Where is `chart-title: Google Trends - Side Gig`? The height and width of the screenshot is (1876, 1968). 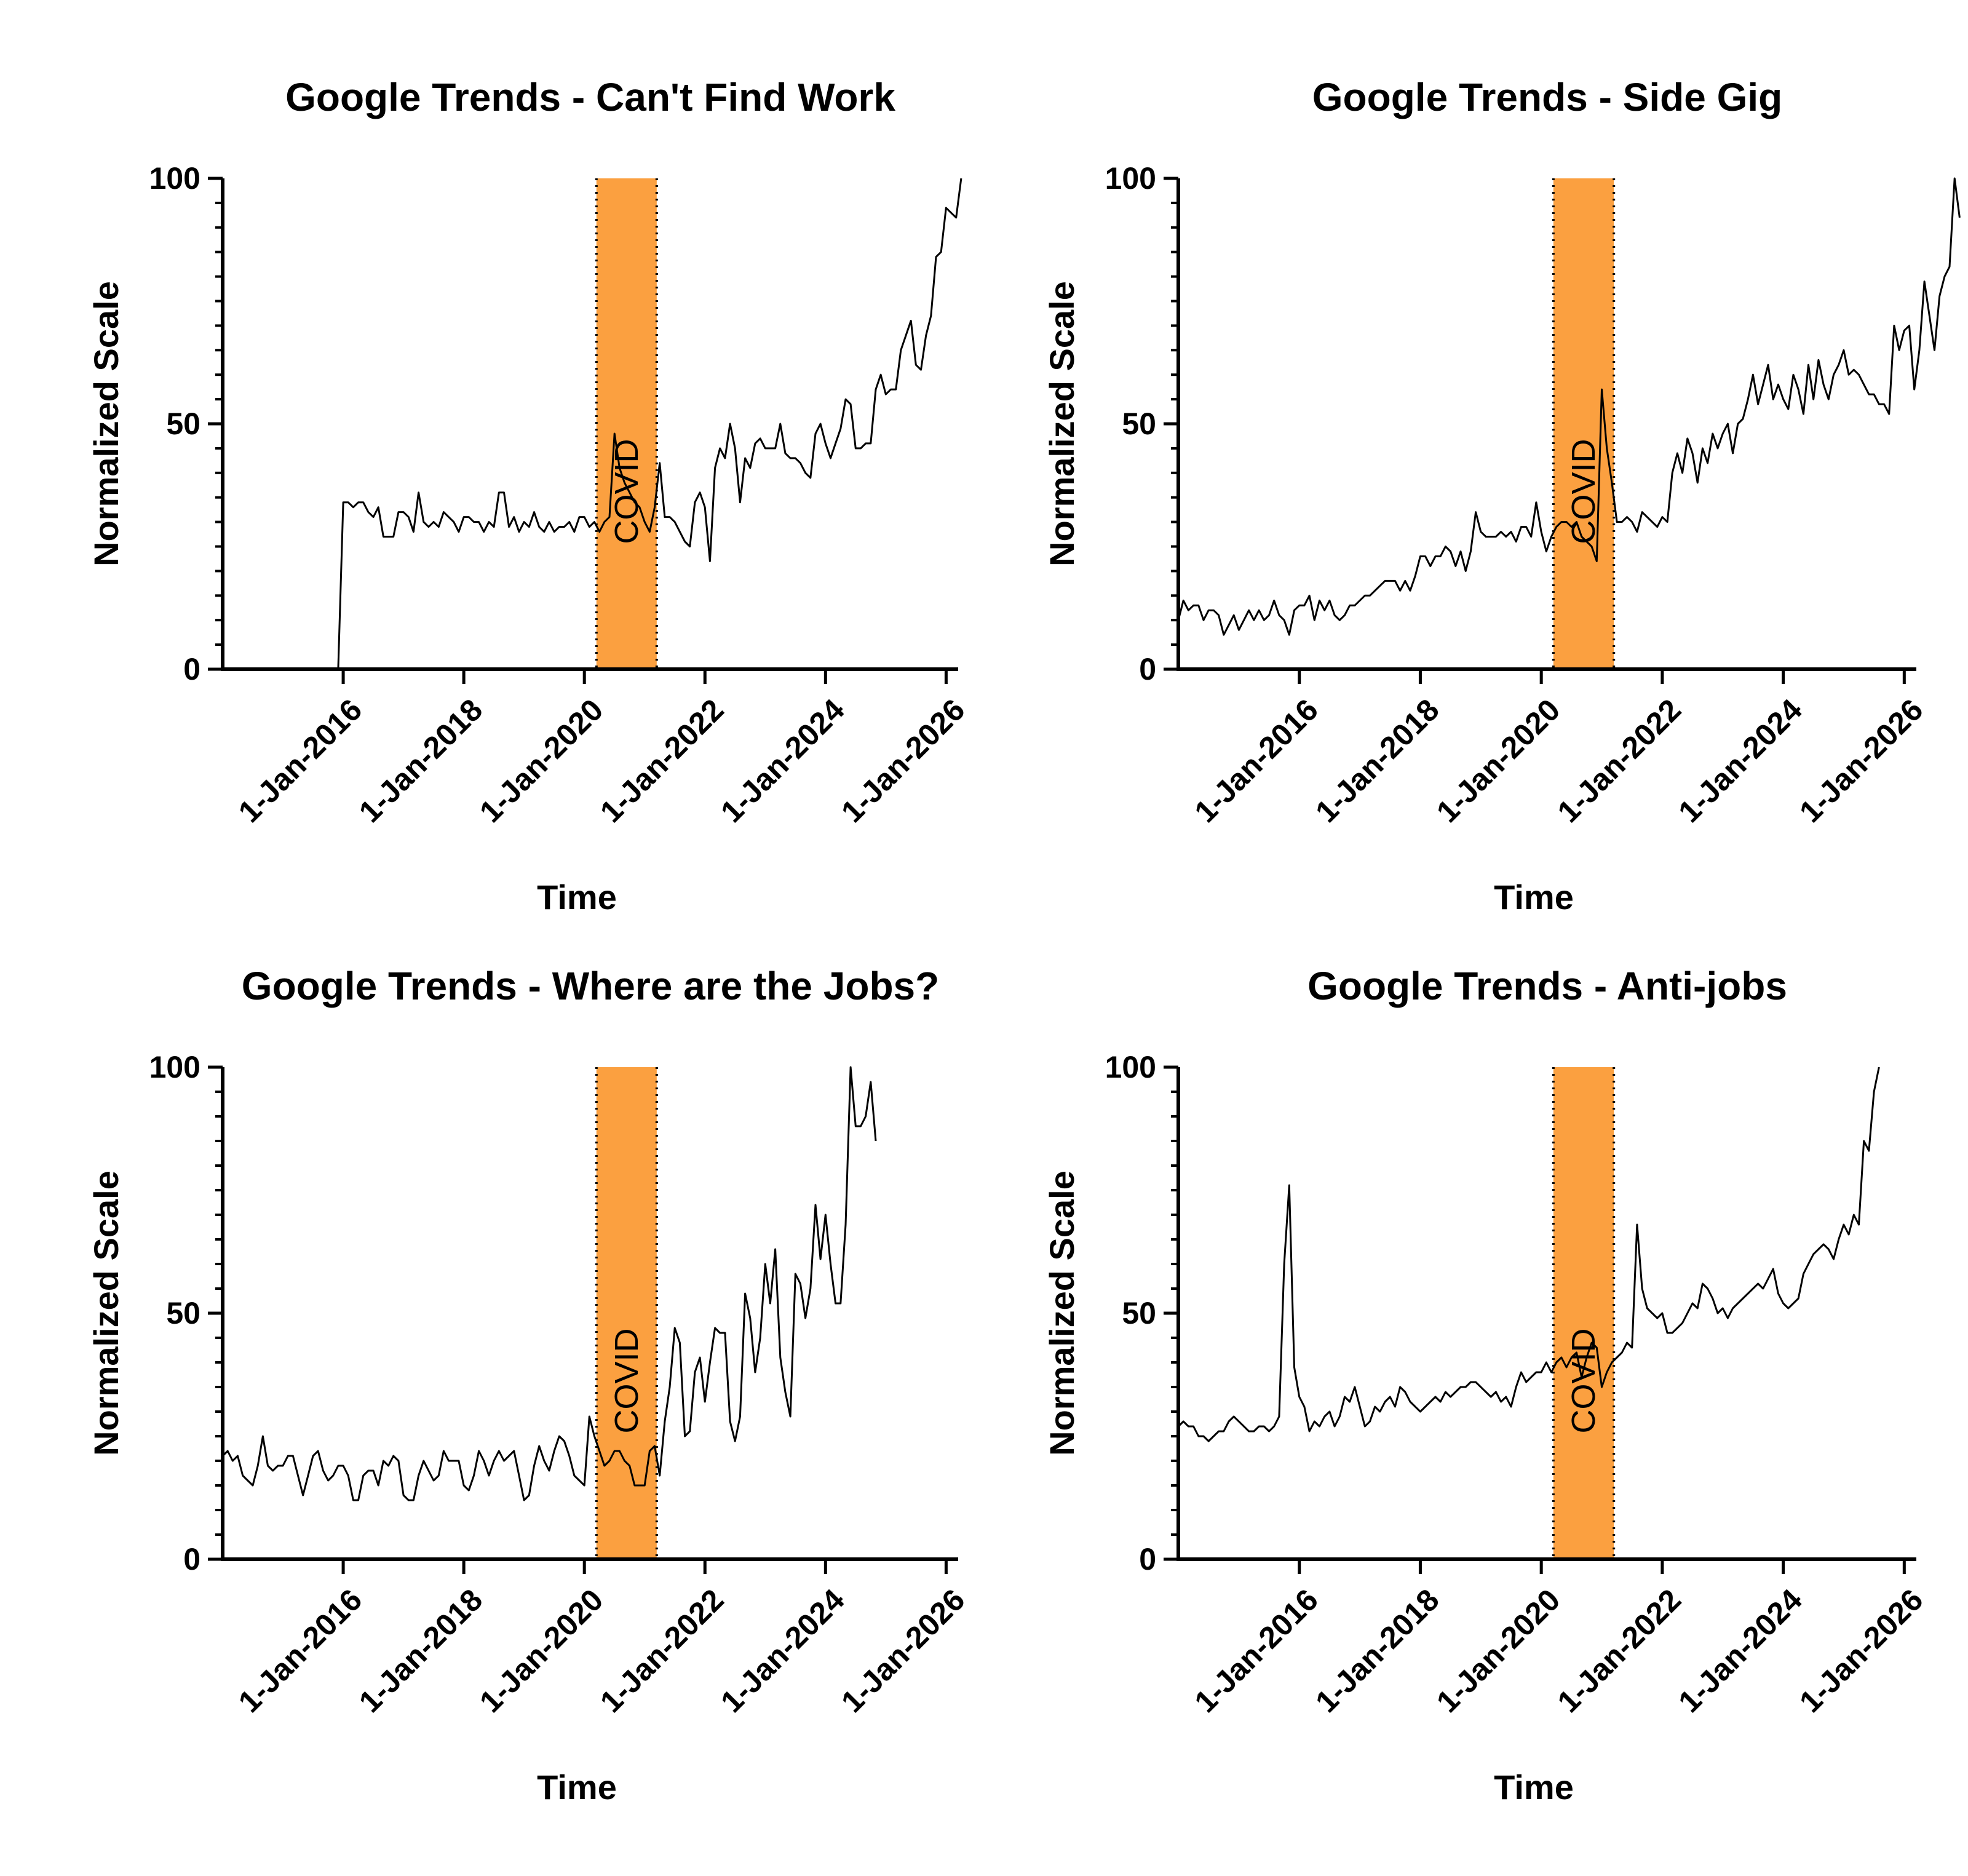
chart-title: Google Trends - Side Gig is located at coordinates (1547, 97).